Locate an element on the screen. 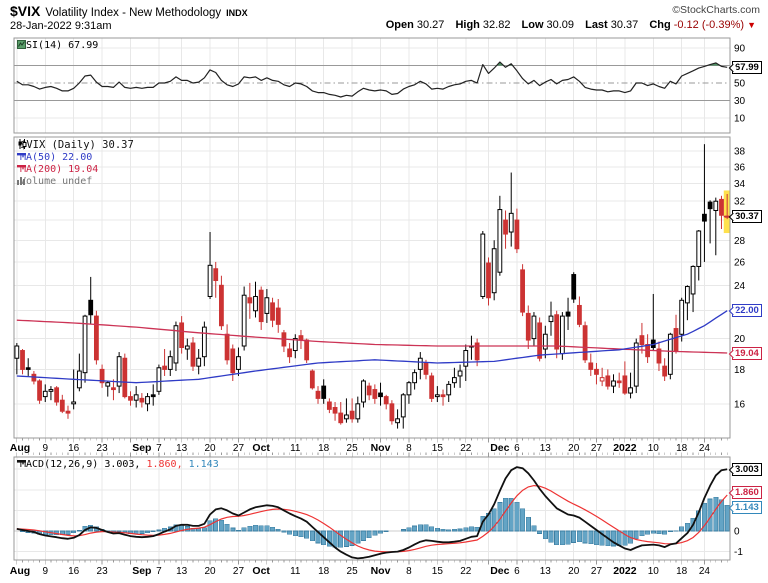 This screenshot has width=768, height=583. signal-value-box: 1.860 is located at coordinates (747, 492).